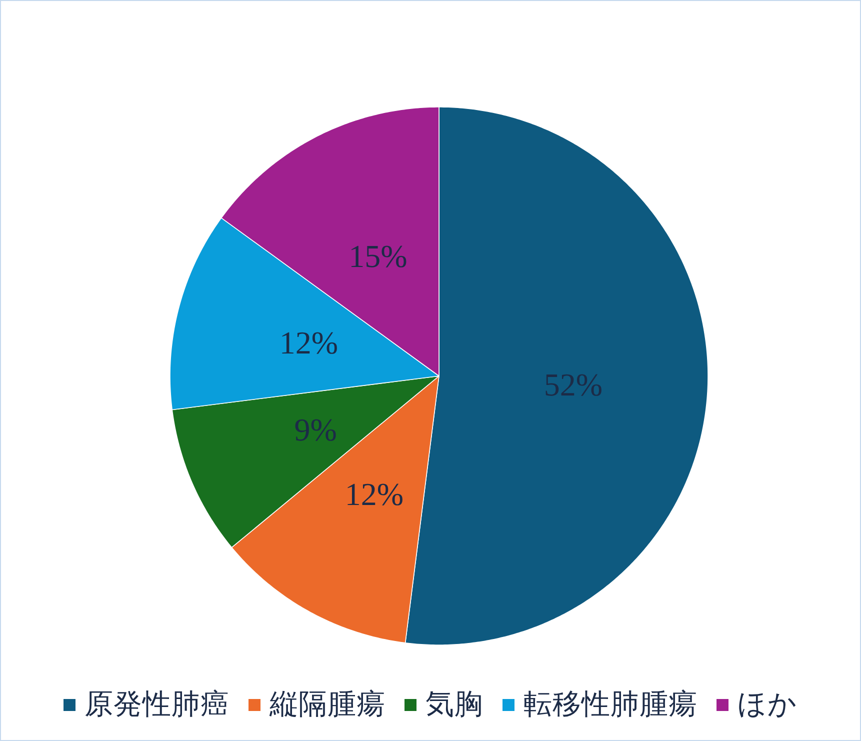 The height and width of the screenshot is (741, 861). What do you see at coordinates (315, 429) in the screenshot?
I see `data-label: 9%` at bounding box center [315, 429].